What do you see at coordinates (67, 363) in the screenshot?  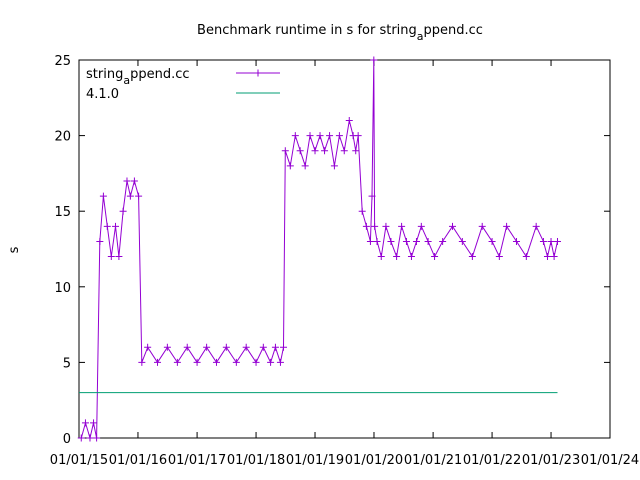 I see `y-tick-label: 5` at bounding box center [67, 363].